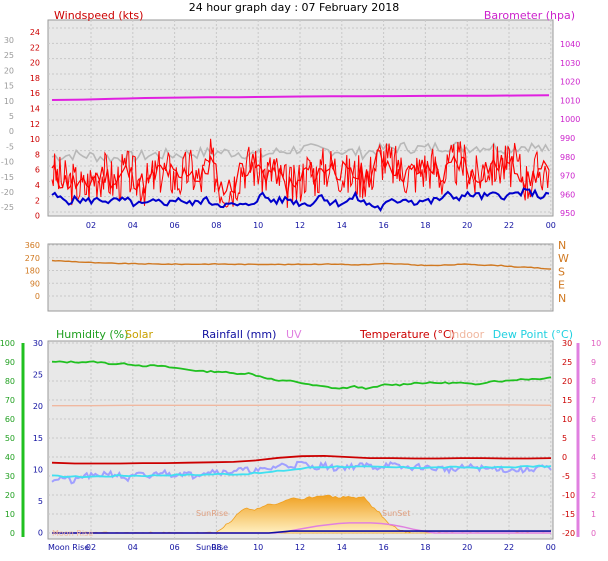  I want to click on outer-left-tick: -5, so click(10, 146).